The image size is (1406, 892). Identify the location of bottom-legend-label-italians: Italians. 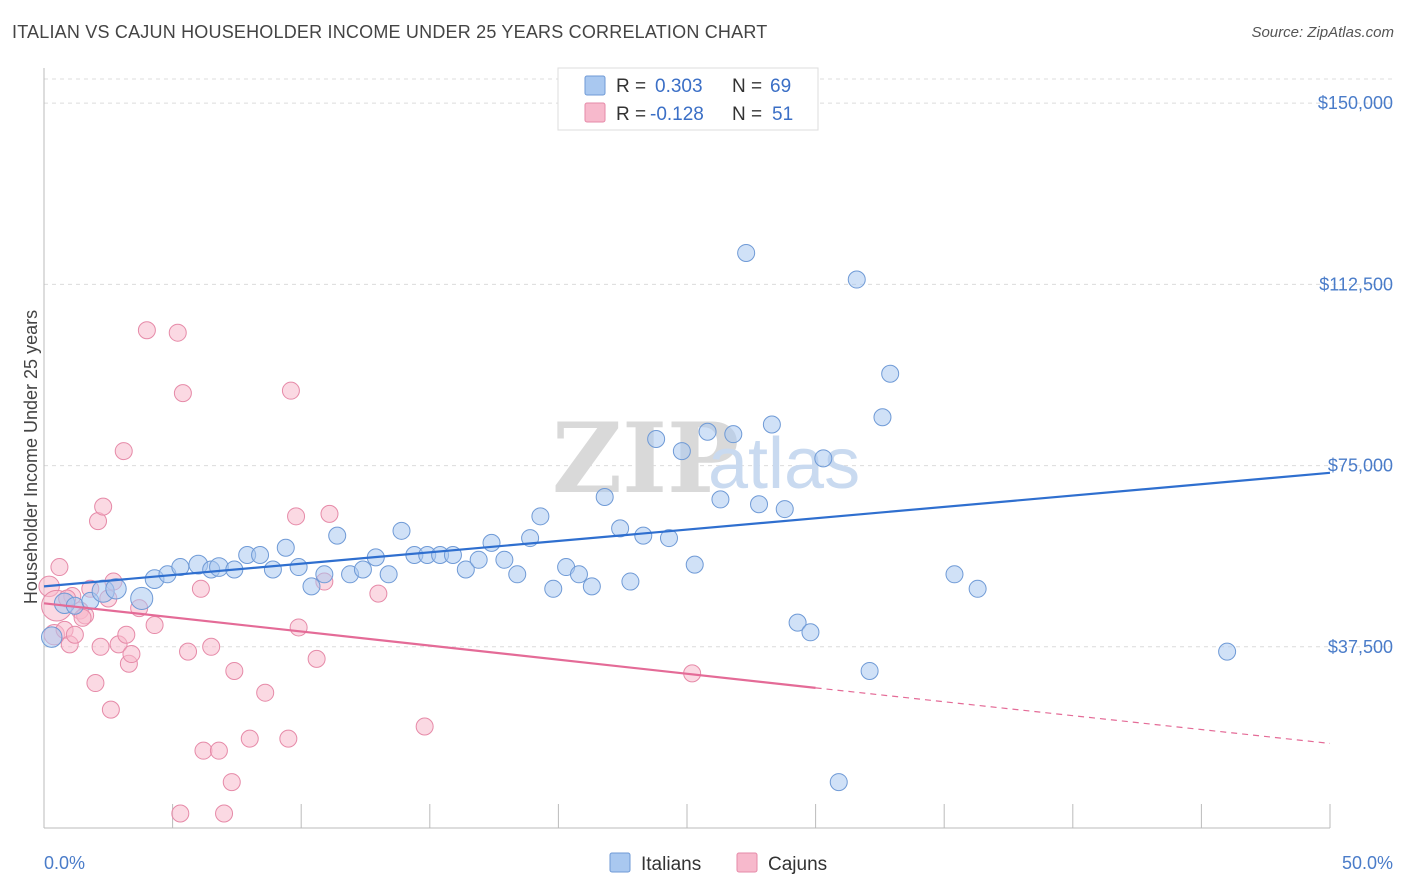
(671, 864).